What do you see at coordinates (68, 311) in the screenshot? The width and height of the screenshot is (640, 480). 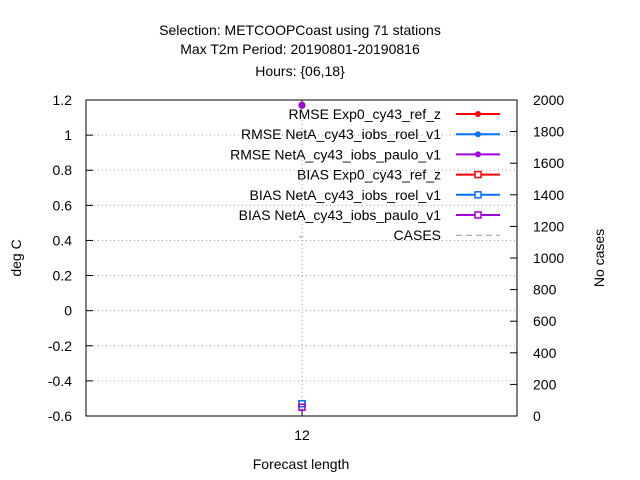 I see `y-tick-label: 0` at bounding box center [68, 311].